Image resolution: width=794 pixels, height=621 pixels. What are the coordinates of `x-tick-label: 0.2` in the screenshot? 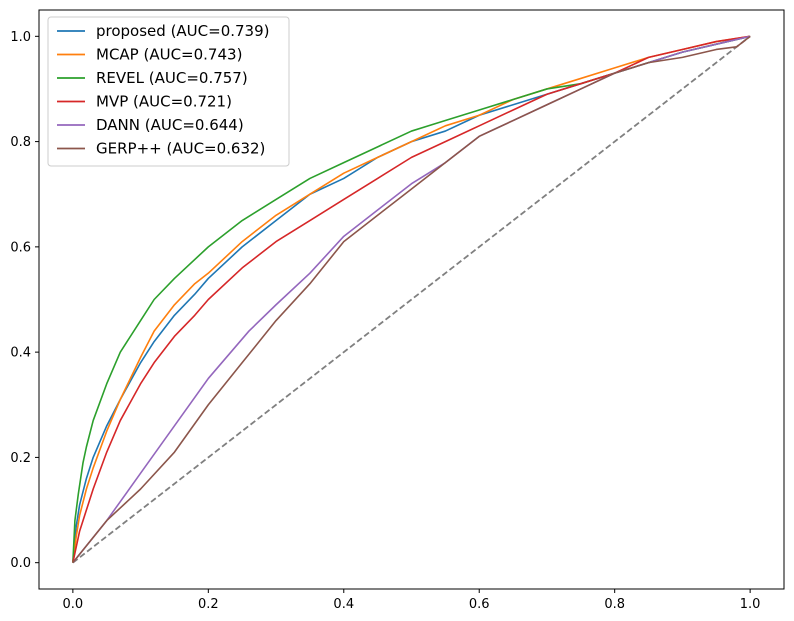 It's located at (208, 604).